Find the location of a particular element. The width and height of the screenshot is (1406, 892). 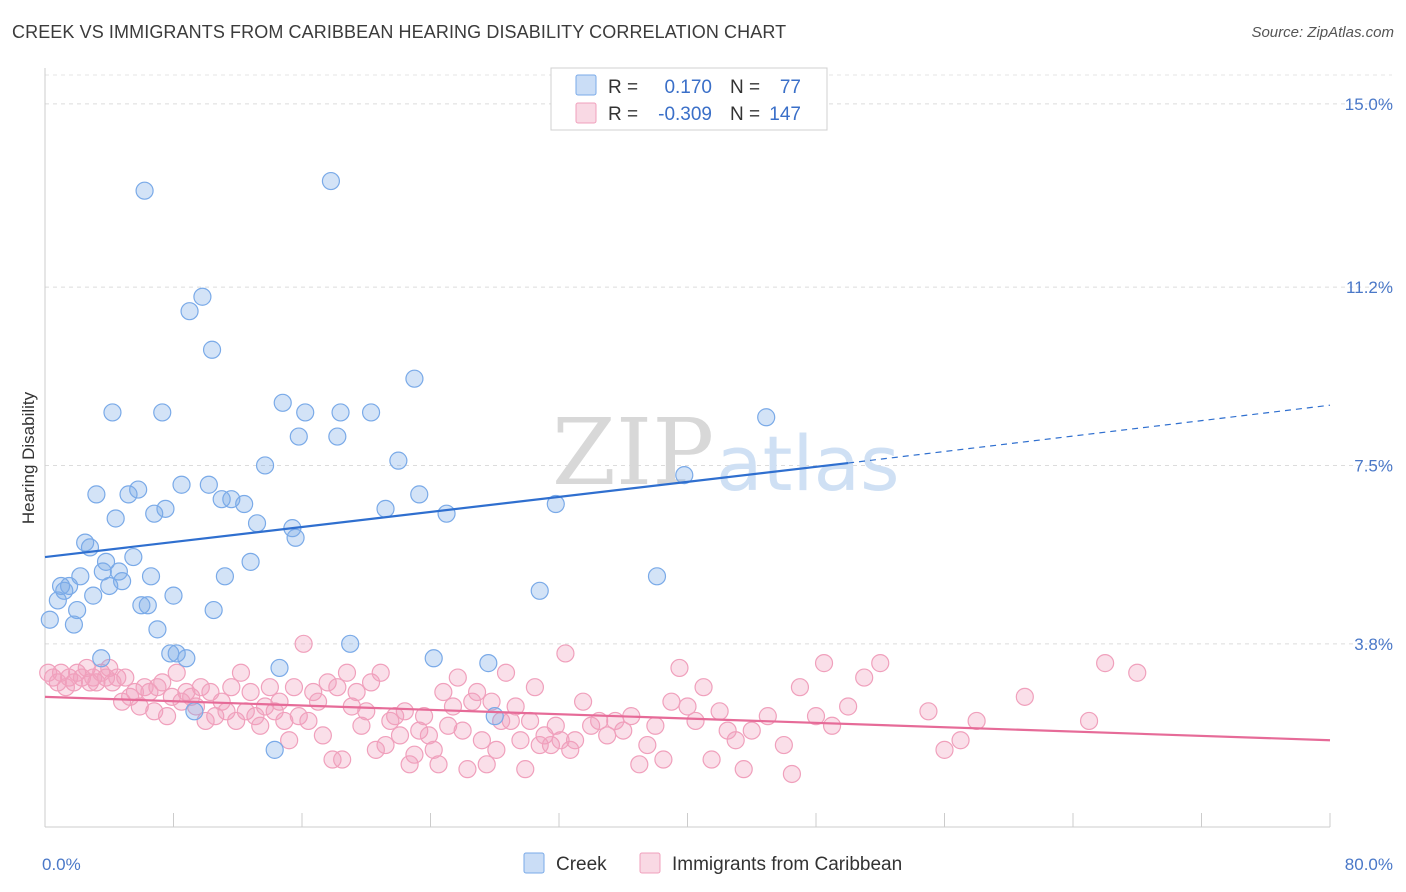

series-legend-label-creek: Creek is located at coordinates (581, 864).